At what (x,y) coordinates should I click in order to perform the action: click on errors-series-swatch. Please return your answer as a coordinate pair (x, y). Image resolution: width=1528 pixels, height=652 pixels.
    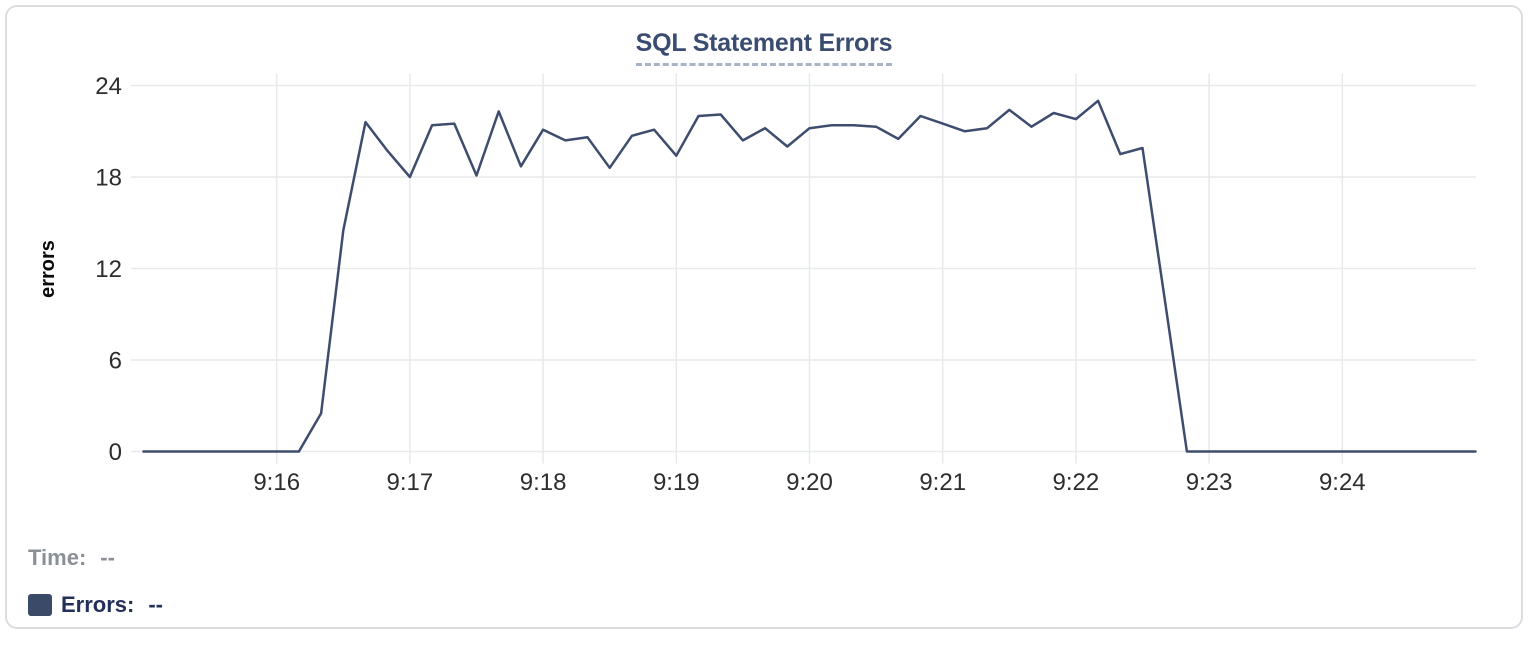
    Looking at the image, I should click on (40, 605).